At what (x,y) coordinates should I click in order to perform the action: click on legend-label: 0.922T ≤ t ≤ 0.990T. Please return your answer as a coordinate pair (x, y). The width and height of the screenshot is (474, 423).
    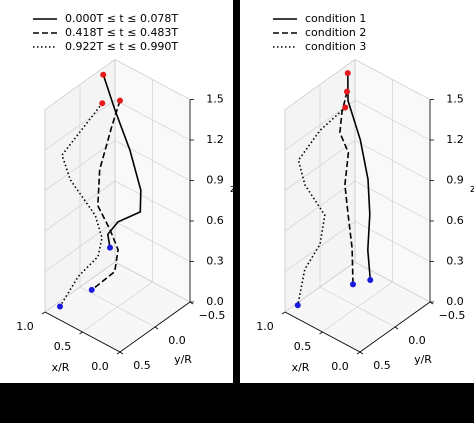
    Looking at the image, I should click on (121, 46).